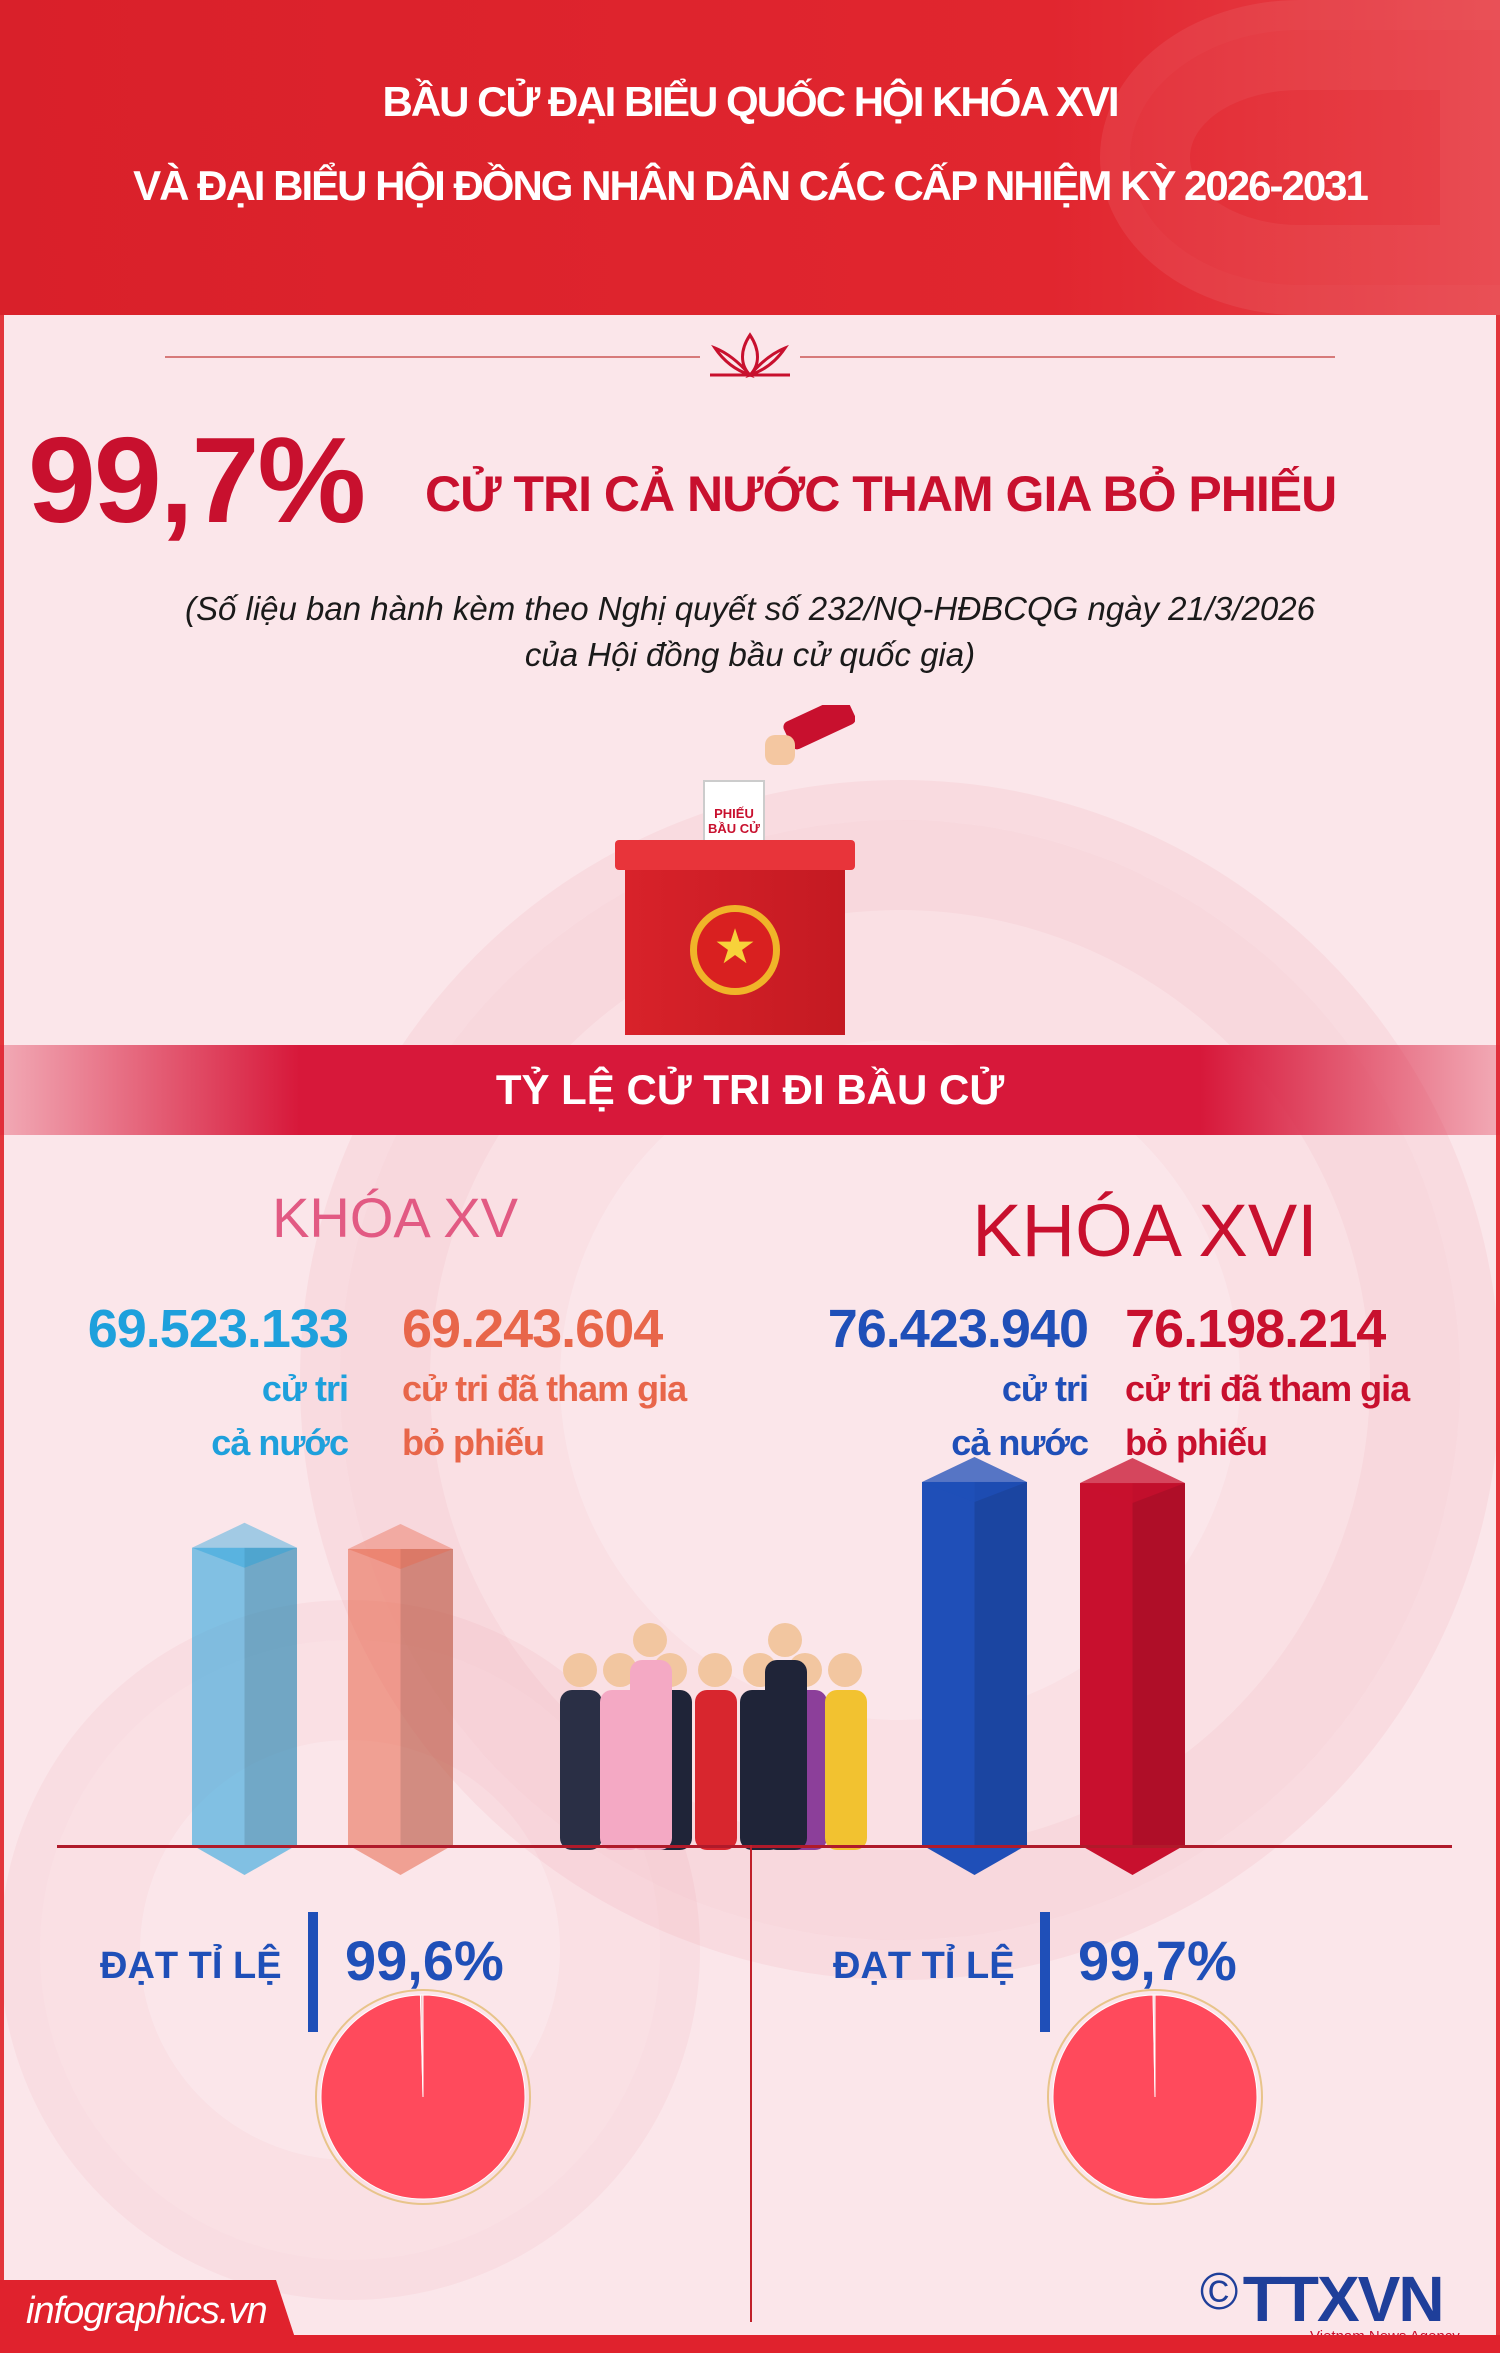  I want to click on bar-xvi-voted, so click(1132, 1666).